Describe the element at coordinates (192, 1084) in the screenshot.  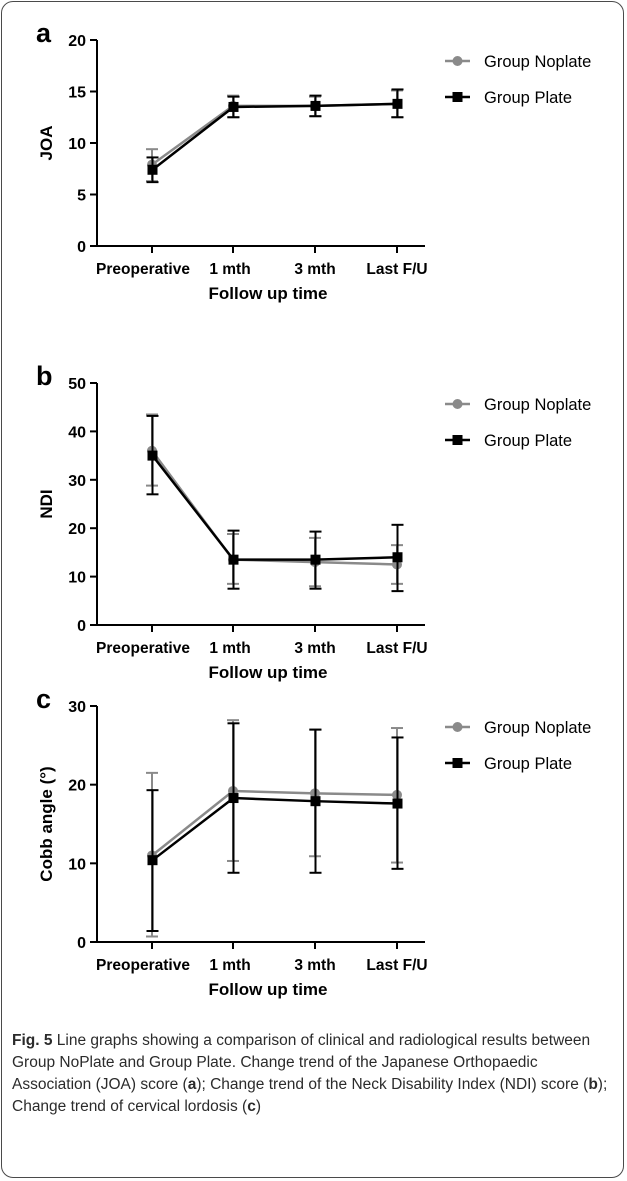
I see `caption-ref-a: a` at that location.